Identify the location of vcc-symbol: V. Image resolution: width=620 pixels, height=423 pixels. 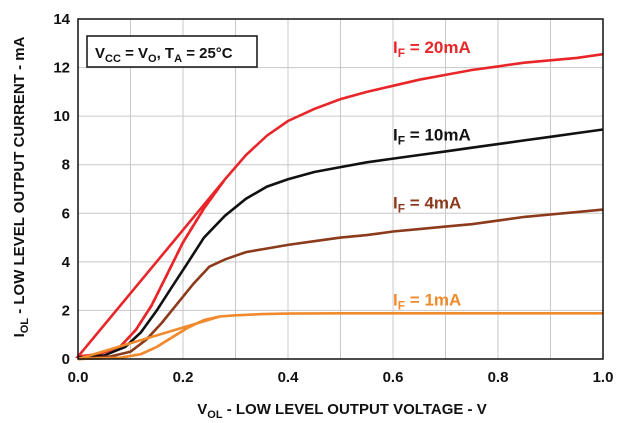
(100, 53).